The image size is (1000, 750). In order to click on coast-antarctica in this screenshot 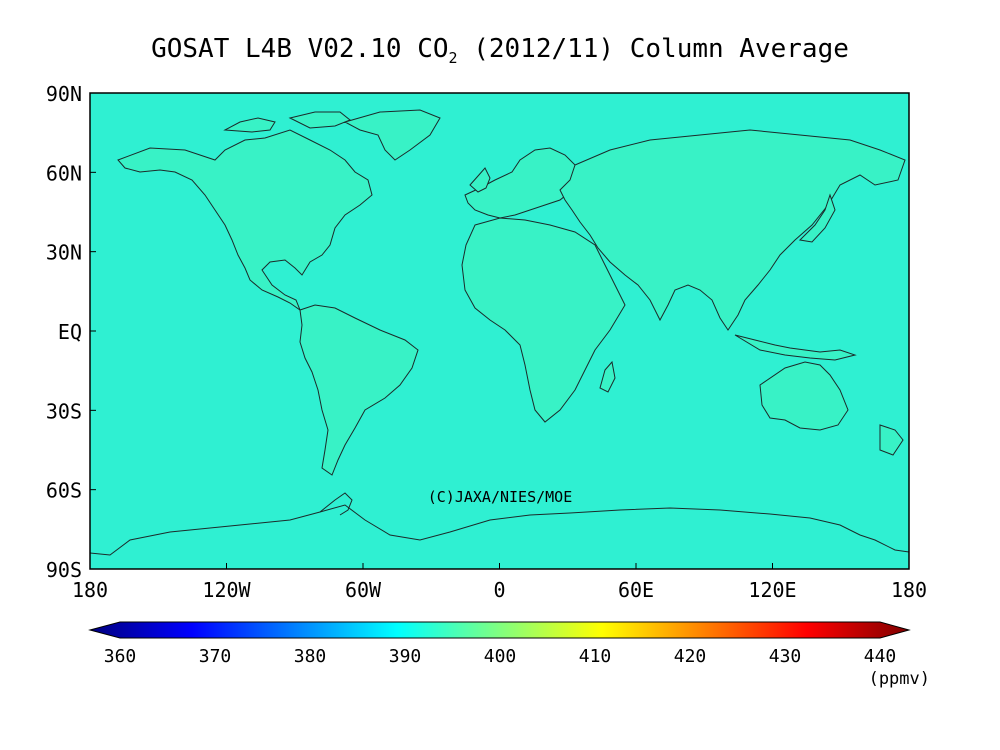, I will do `click(499, 530)`.